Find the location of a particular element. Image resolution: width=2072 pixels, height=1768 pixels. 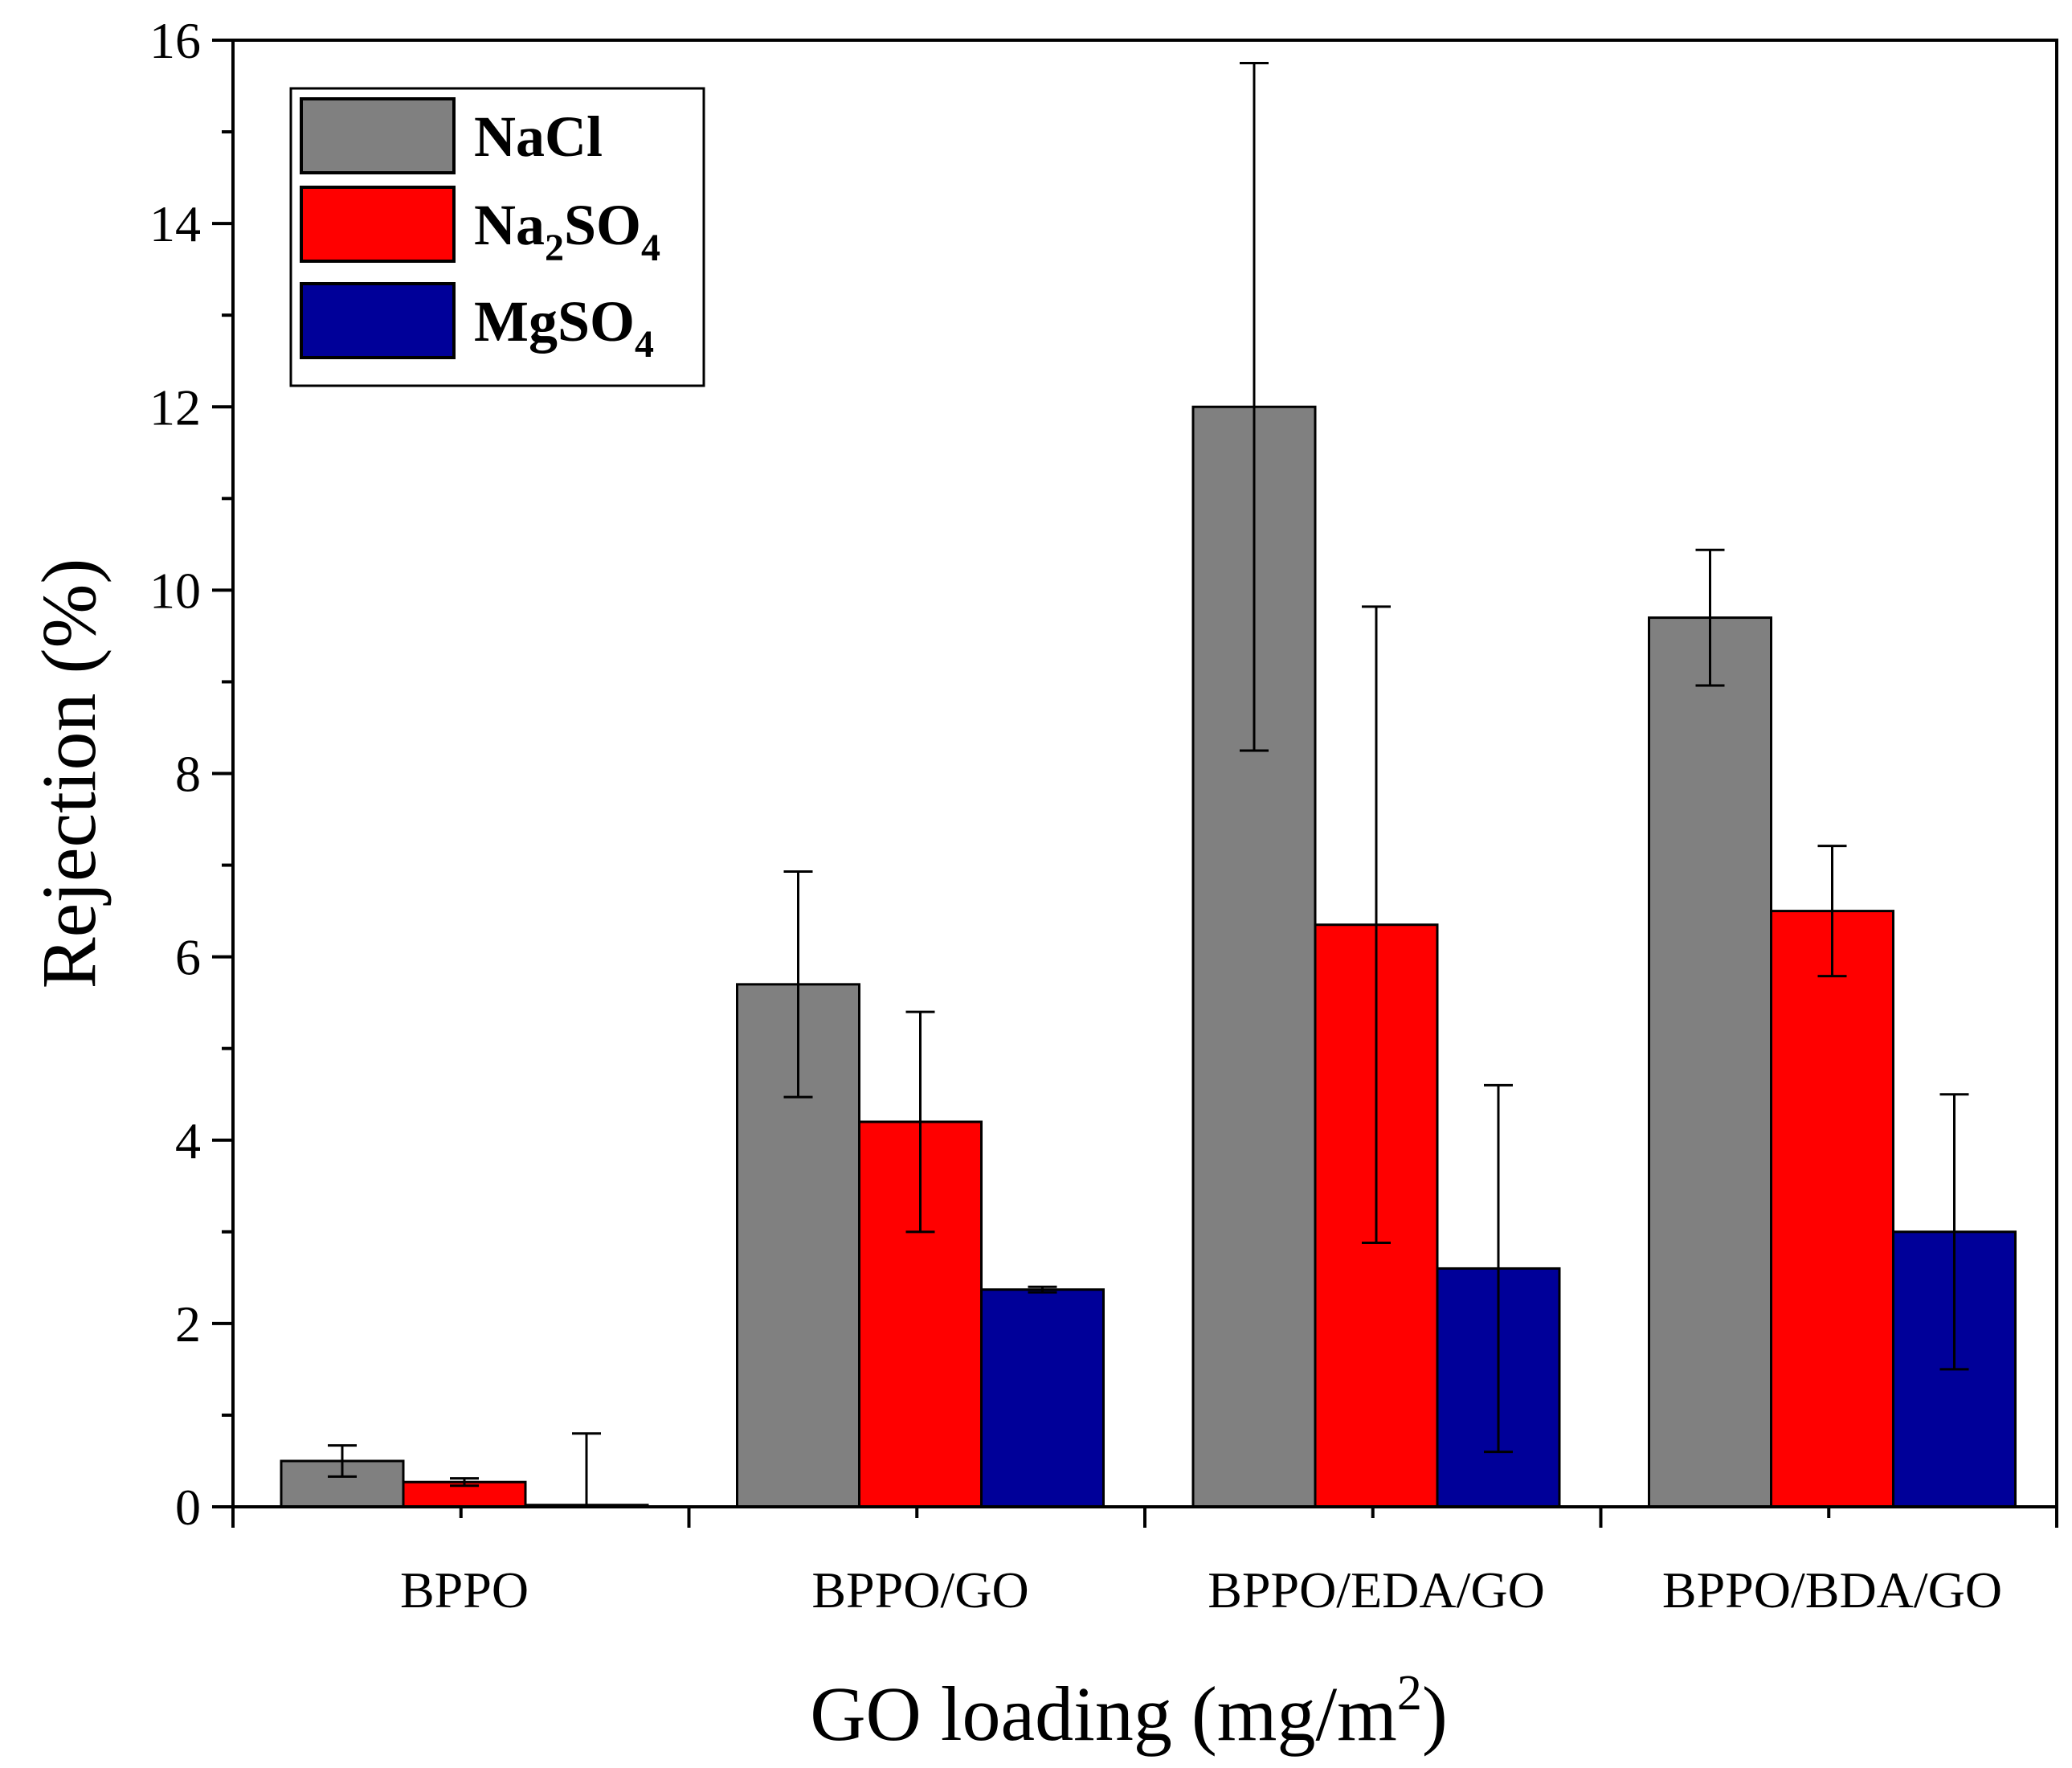

legend-swatch-na2so4 is located at coordinates (378, 224).